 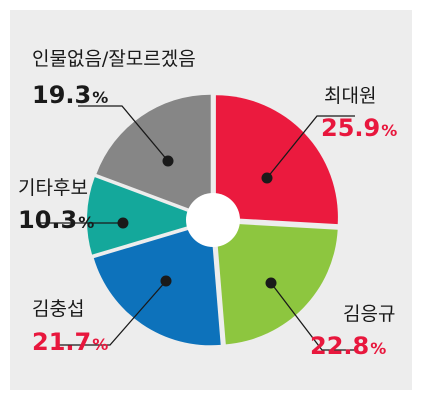 What do you see at coordinates (70, 342) in the screenshot?
I see `slice-value-label: 21.7%` at bounding box center [70, 342].